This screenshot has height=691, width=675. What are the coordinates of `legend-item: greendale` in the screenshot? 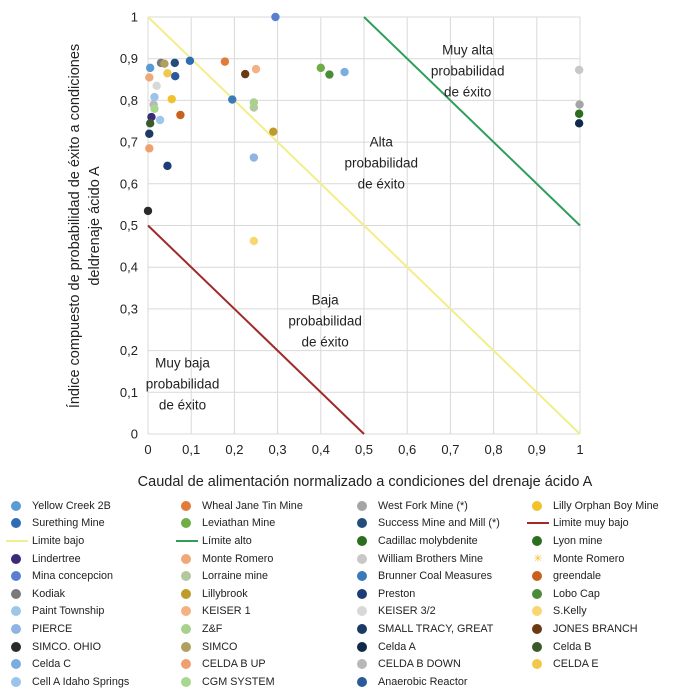 It's located at (601, 576).